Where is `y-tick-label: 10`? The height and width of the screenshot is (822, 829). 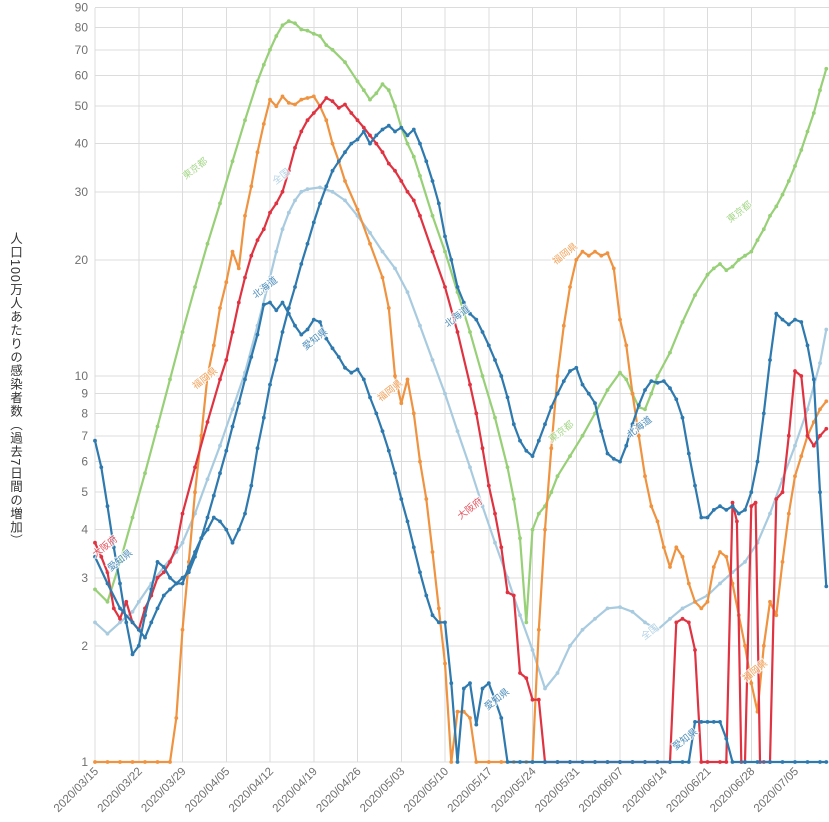
y-tick-label: 10 is located at coordinates (82, 376).